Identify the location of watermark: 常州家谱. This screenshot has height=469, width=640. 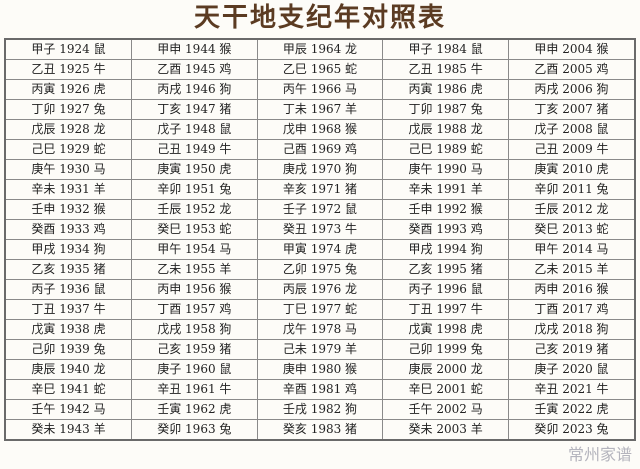
(599, 454).